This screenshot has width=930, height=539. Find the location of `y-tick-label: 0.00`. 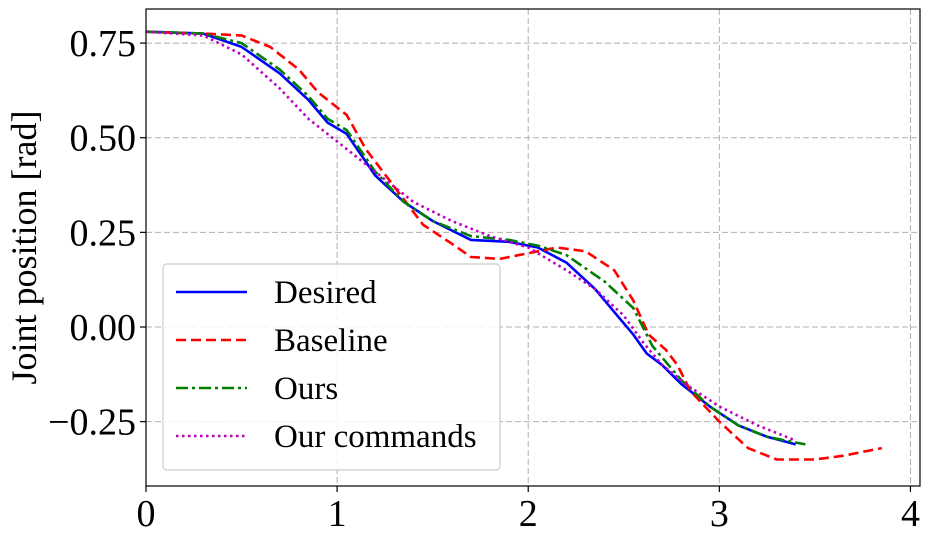

y-tick-label: 0.00 is located at coordinates (103, 328).